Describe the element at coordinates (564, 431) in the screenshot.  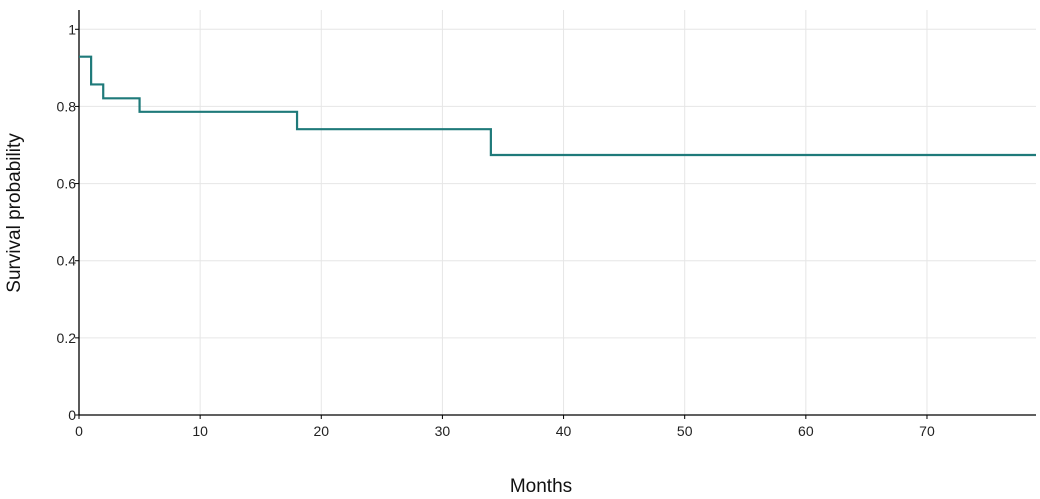
I see `x-tick-label: 40` at that location.